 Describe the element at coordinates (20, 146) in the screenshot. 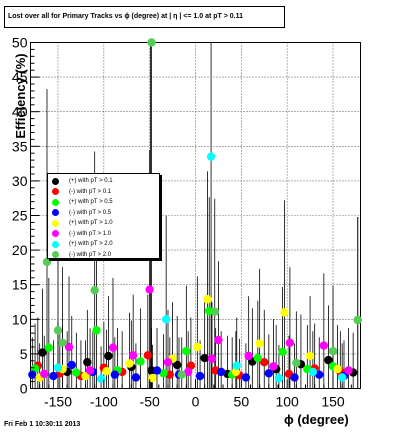

I see `y-tick-label: 35` at that location.